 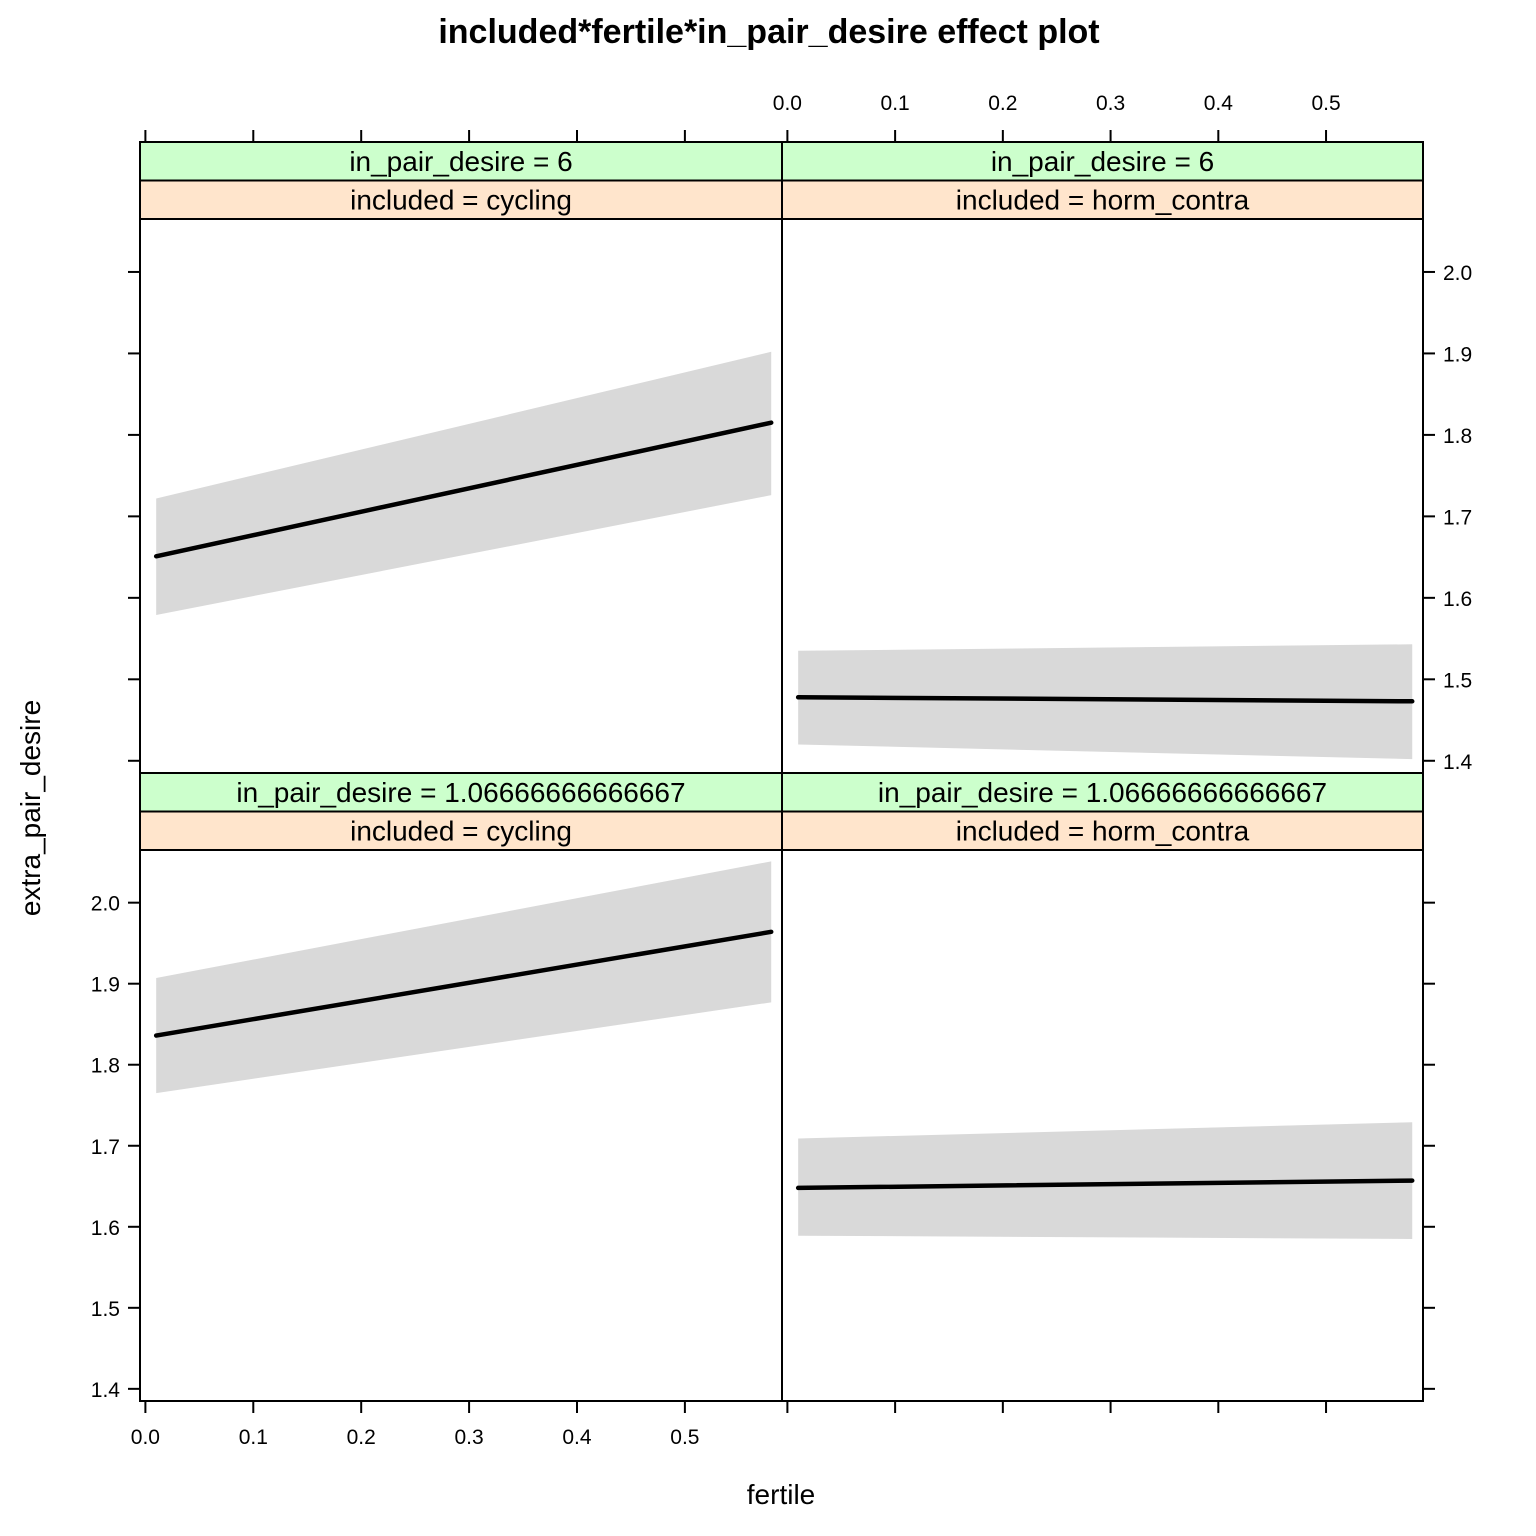 I want to click on y-tick-label-right: 1.4, so click(x=1458, y=762).